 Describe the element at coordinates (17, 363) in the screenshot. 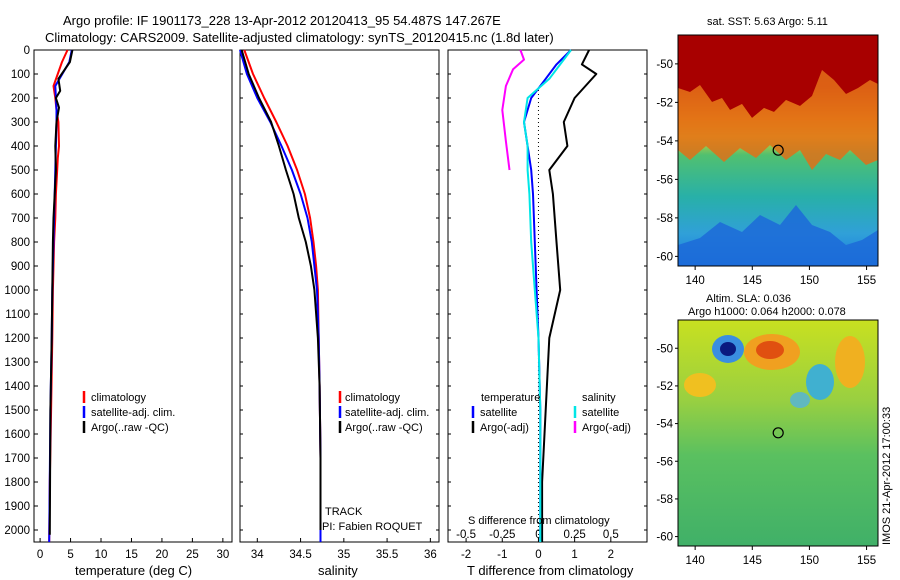

I see `depth-tick-label: 1300` at that location.